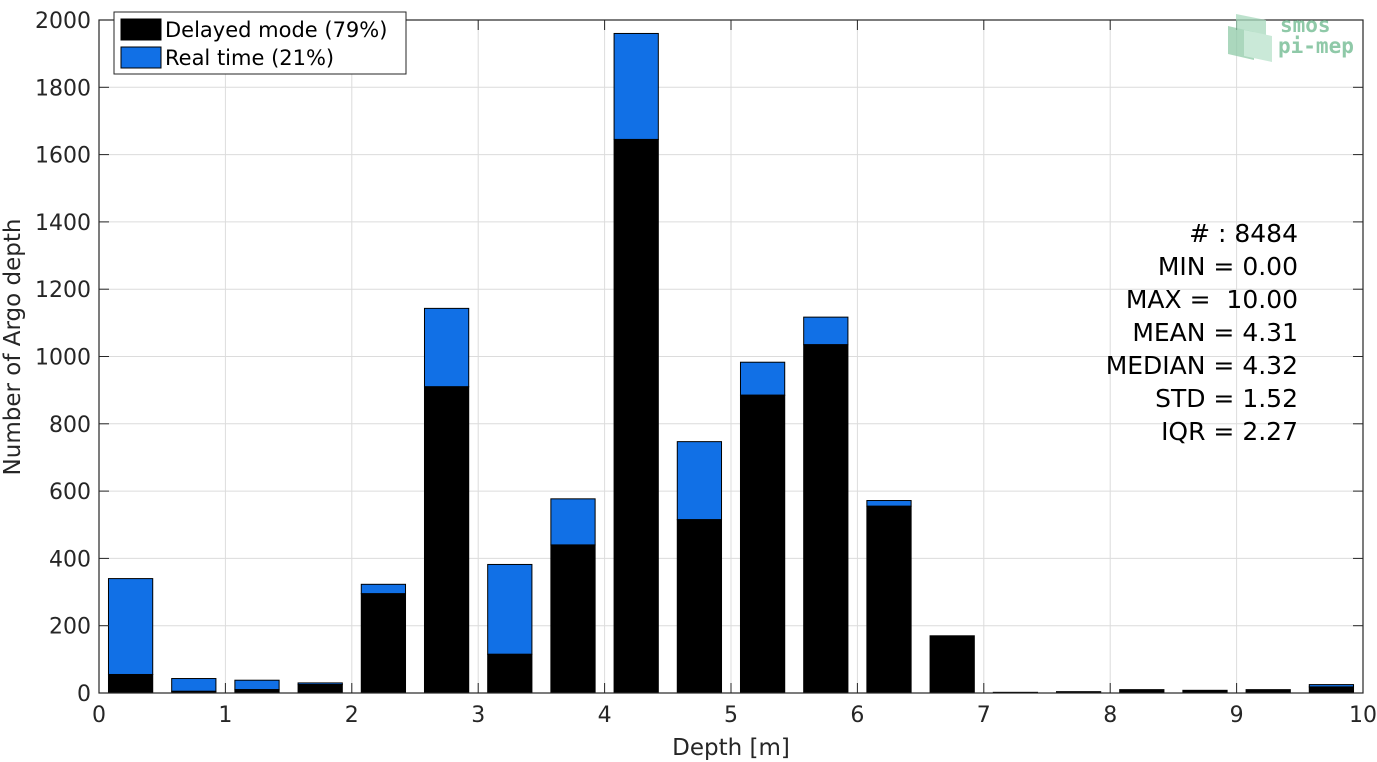  What do you see at coordinates (1237, 715) in the screenshot?
I see `x-tick-label: 9` at bounding box center [1237, 715].